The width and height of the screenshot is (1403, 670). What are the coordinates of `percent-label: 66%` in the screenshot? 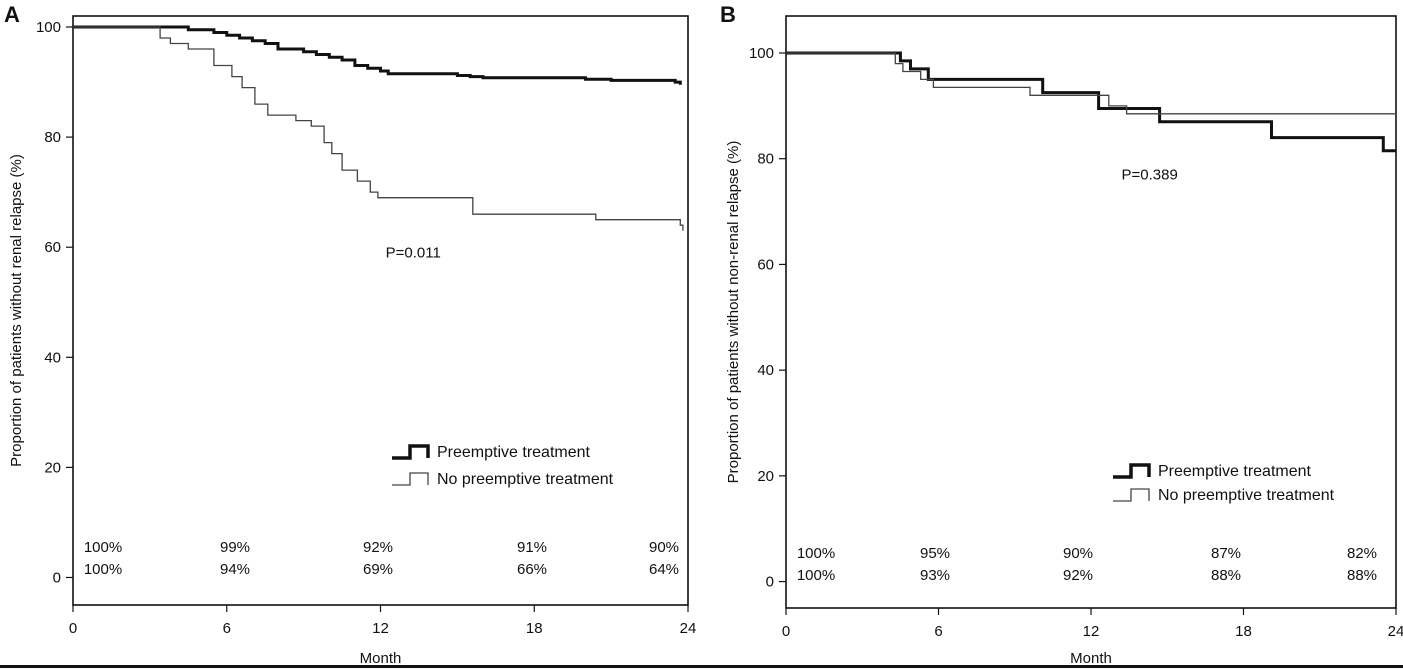 It's located at (532, 569).